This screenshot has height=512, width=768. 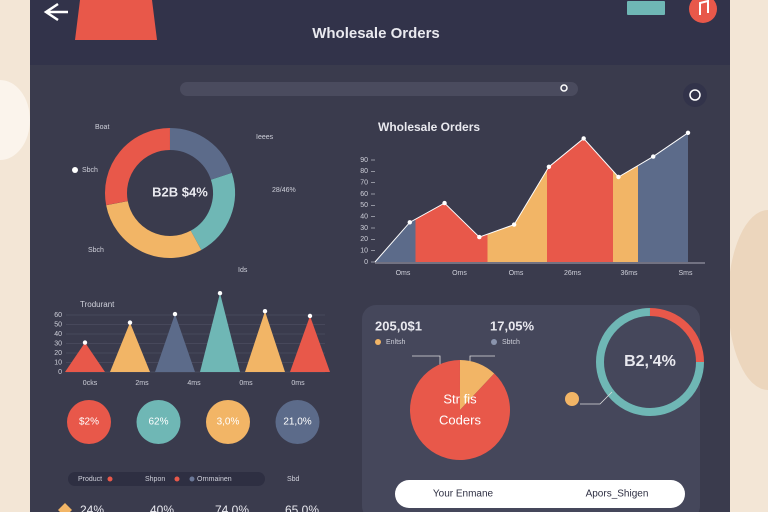 I want to click on ring-dot, so click(x=572, y=399).